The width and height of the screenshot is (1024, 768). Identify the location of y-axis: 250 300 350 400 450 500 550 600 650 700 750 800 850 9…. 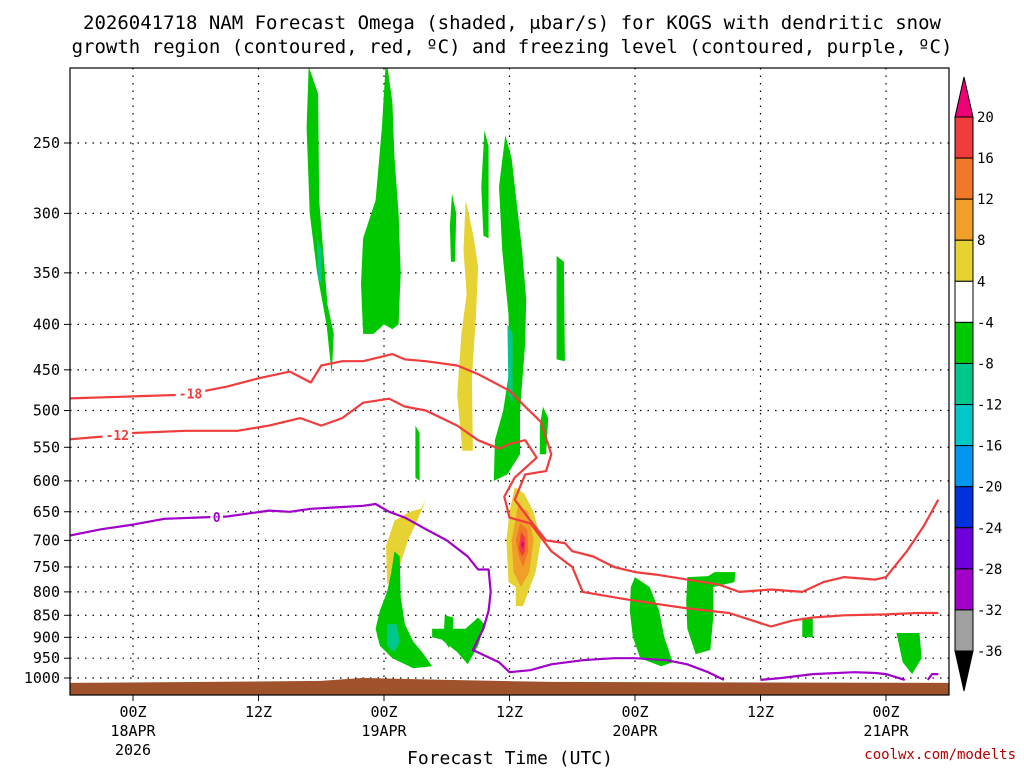
(47, 410).